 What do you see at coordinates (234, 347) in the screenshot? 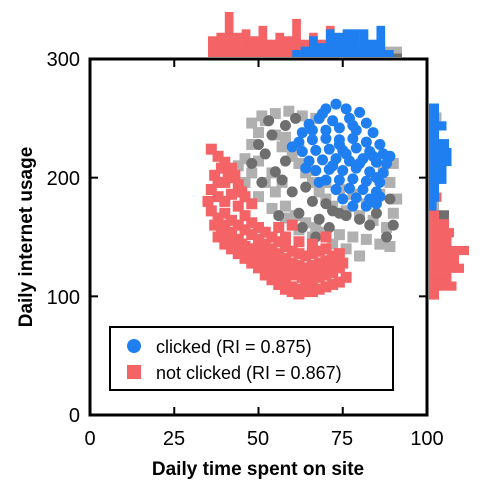
I see `legend-label-clicked: clicked (RI = 0.875)` at bounding box center [234, 347].